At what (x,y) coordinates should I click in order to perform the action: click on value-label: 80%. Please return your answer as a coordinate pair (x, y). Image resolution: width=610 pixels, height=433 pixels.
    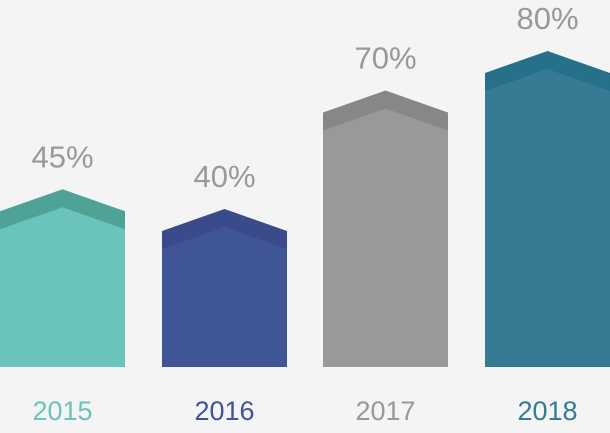
    Looking at the image, I should click on (547, 18).